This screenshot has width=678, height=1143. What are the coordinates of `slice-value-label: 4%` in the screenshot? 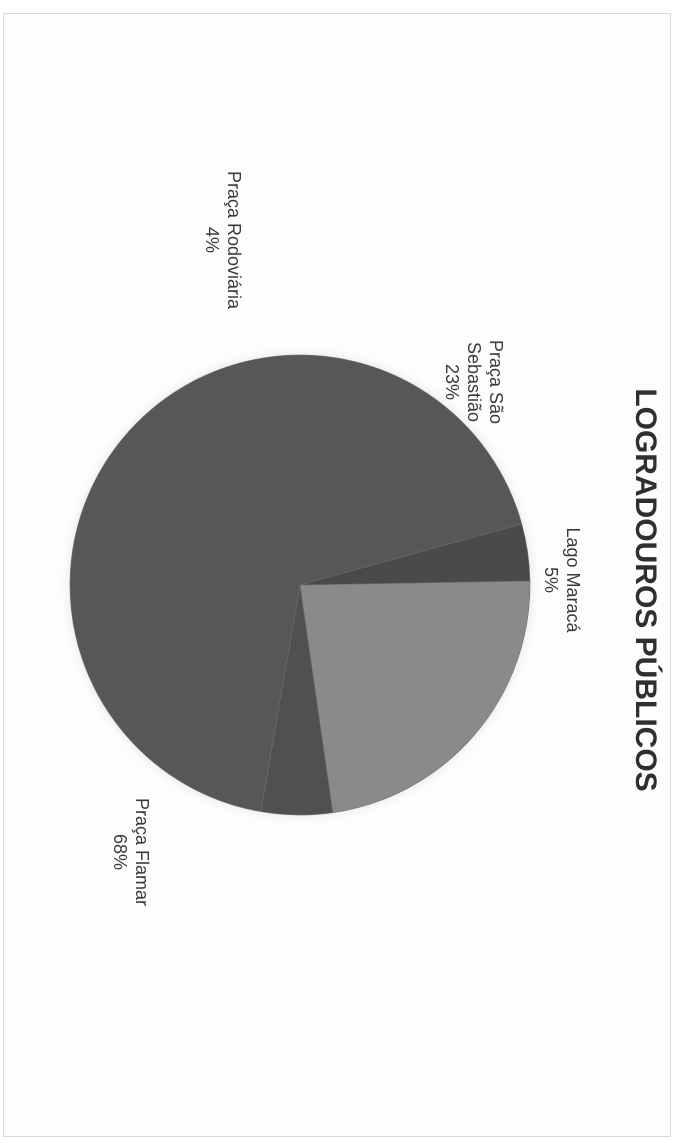 It's located at (212, 240).